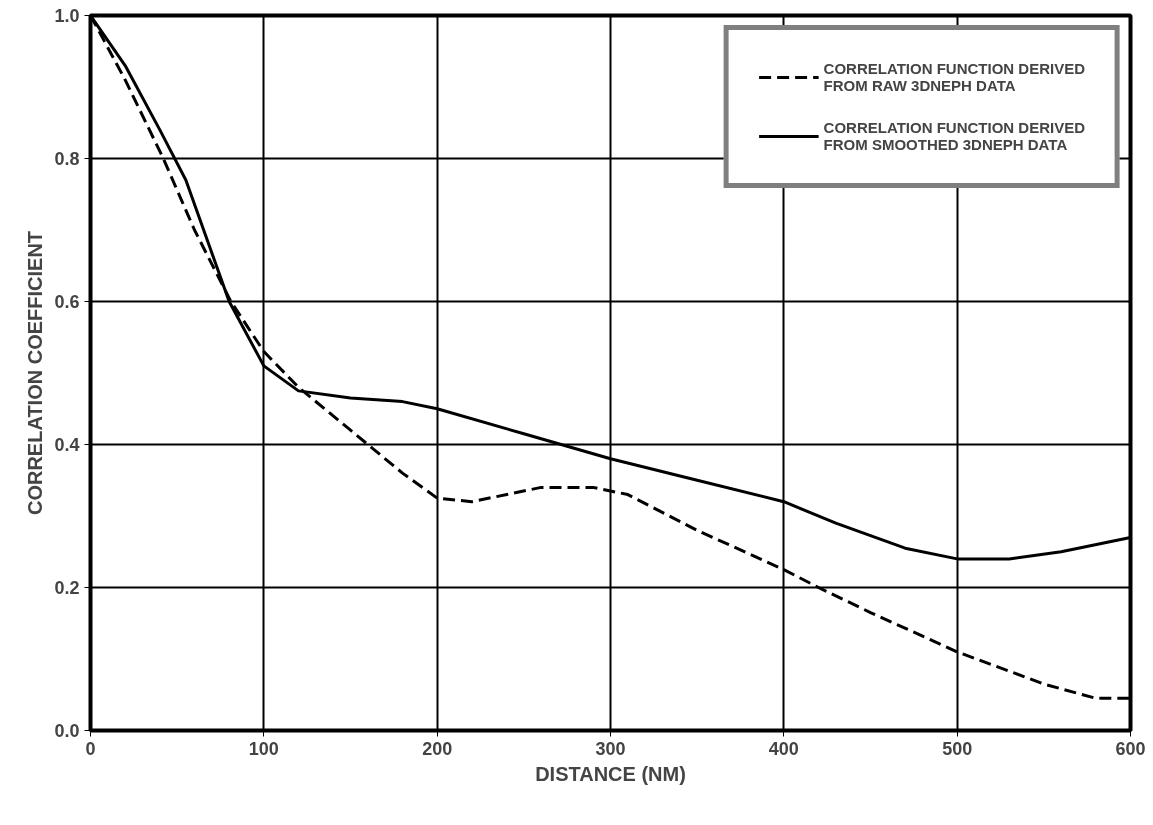  Describe the element at coordinates (67, 159) in the screenshot. I see `y-tick-label: 0.8` at that location.